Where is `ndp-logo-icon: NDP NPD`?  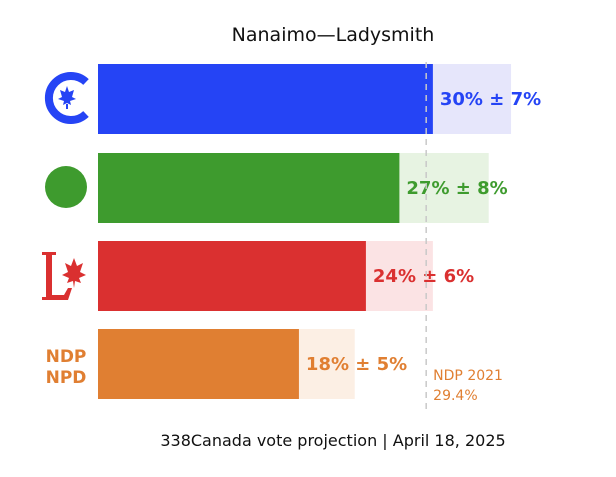 ndp-logo-icon: NDP NPD is located at coordinates (66, 367).